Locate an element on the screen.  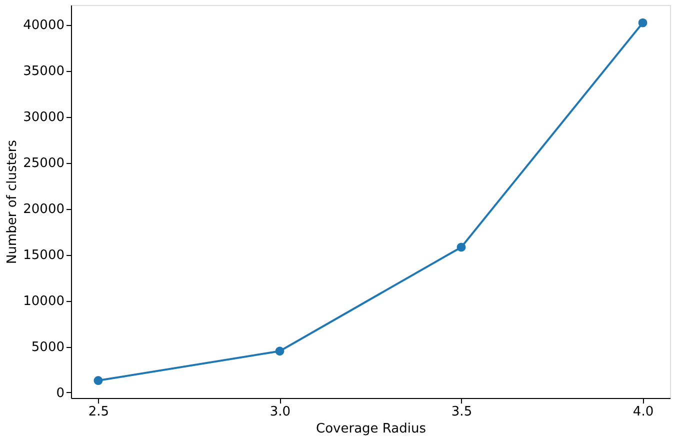
y-axis-title: Number of clusters is located at coordinates (12, 202).